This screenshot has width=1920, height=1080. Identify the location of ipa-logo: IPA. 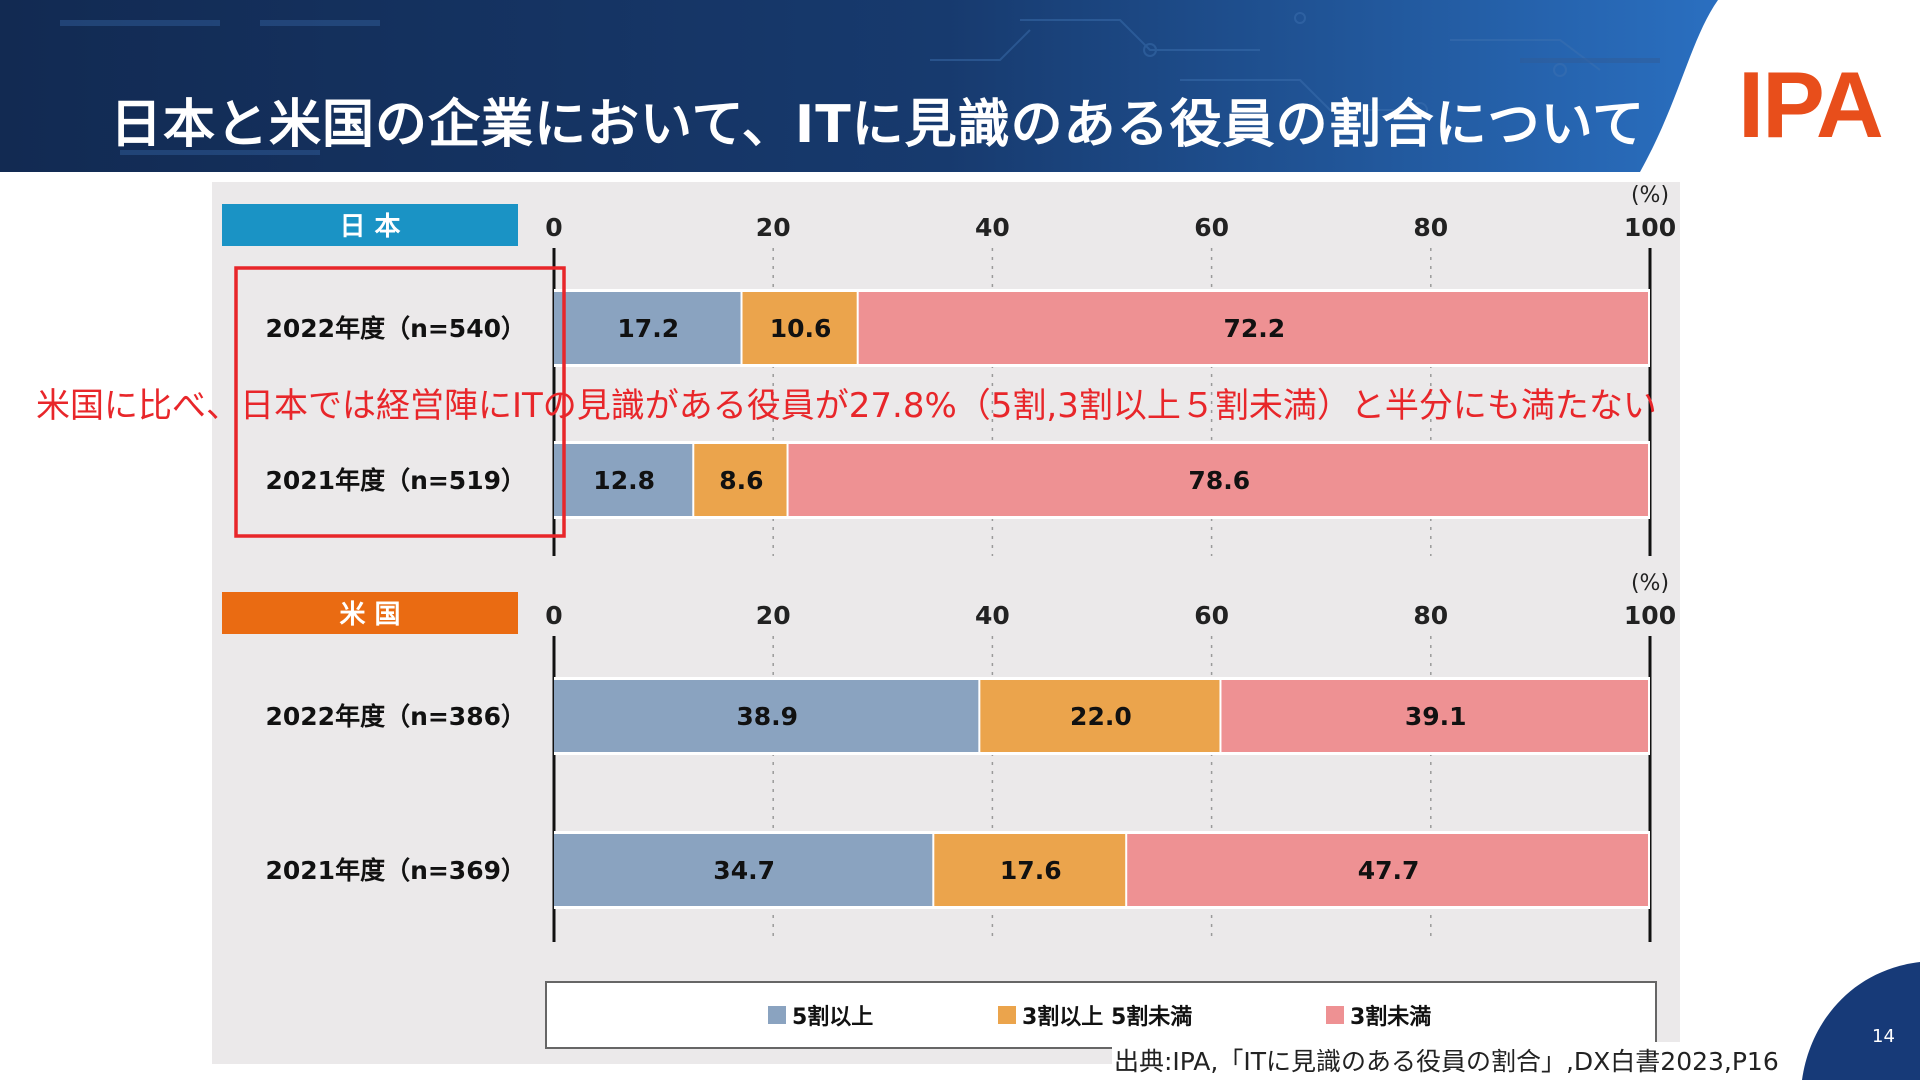
(1811, 104).